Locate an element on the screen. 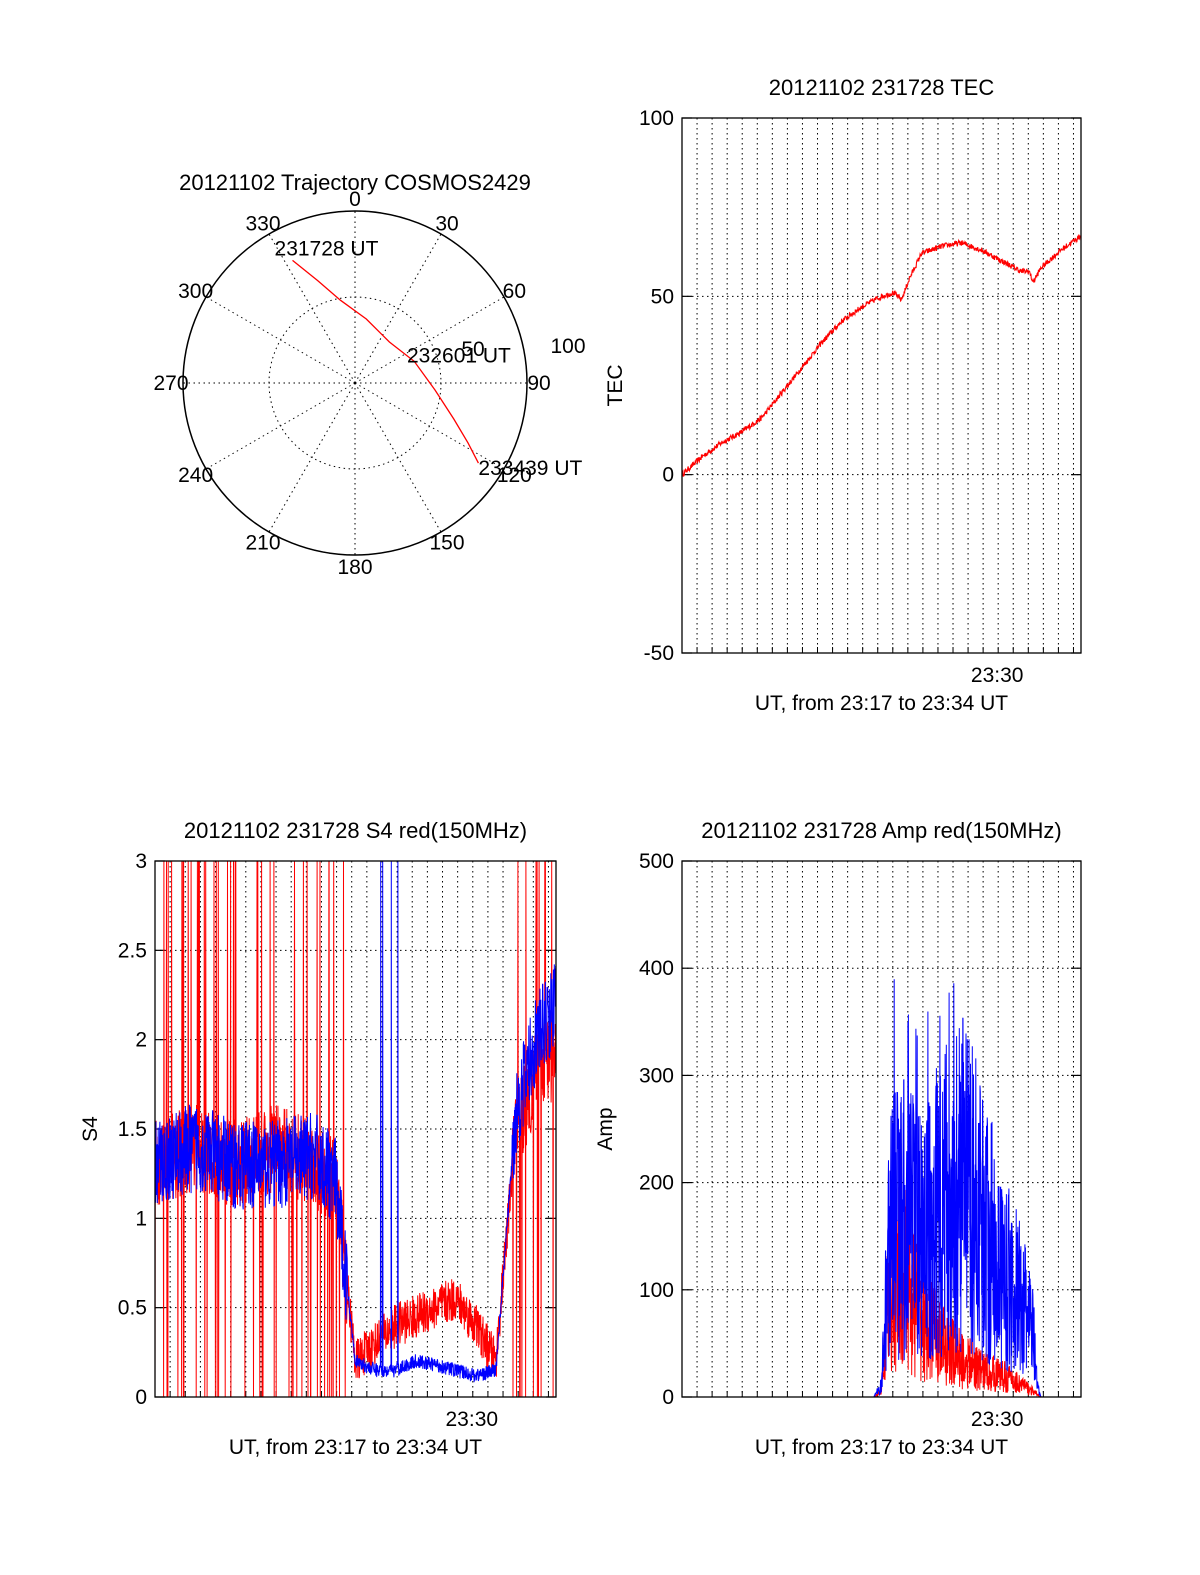  y-axis-label: TEC is located at coordinates (615, 386).